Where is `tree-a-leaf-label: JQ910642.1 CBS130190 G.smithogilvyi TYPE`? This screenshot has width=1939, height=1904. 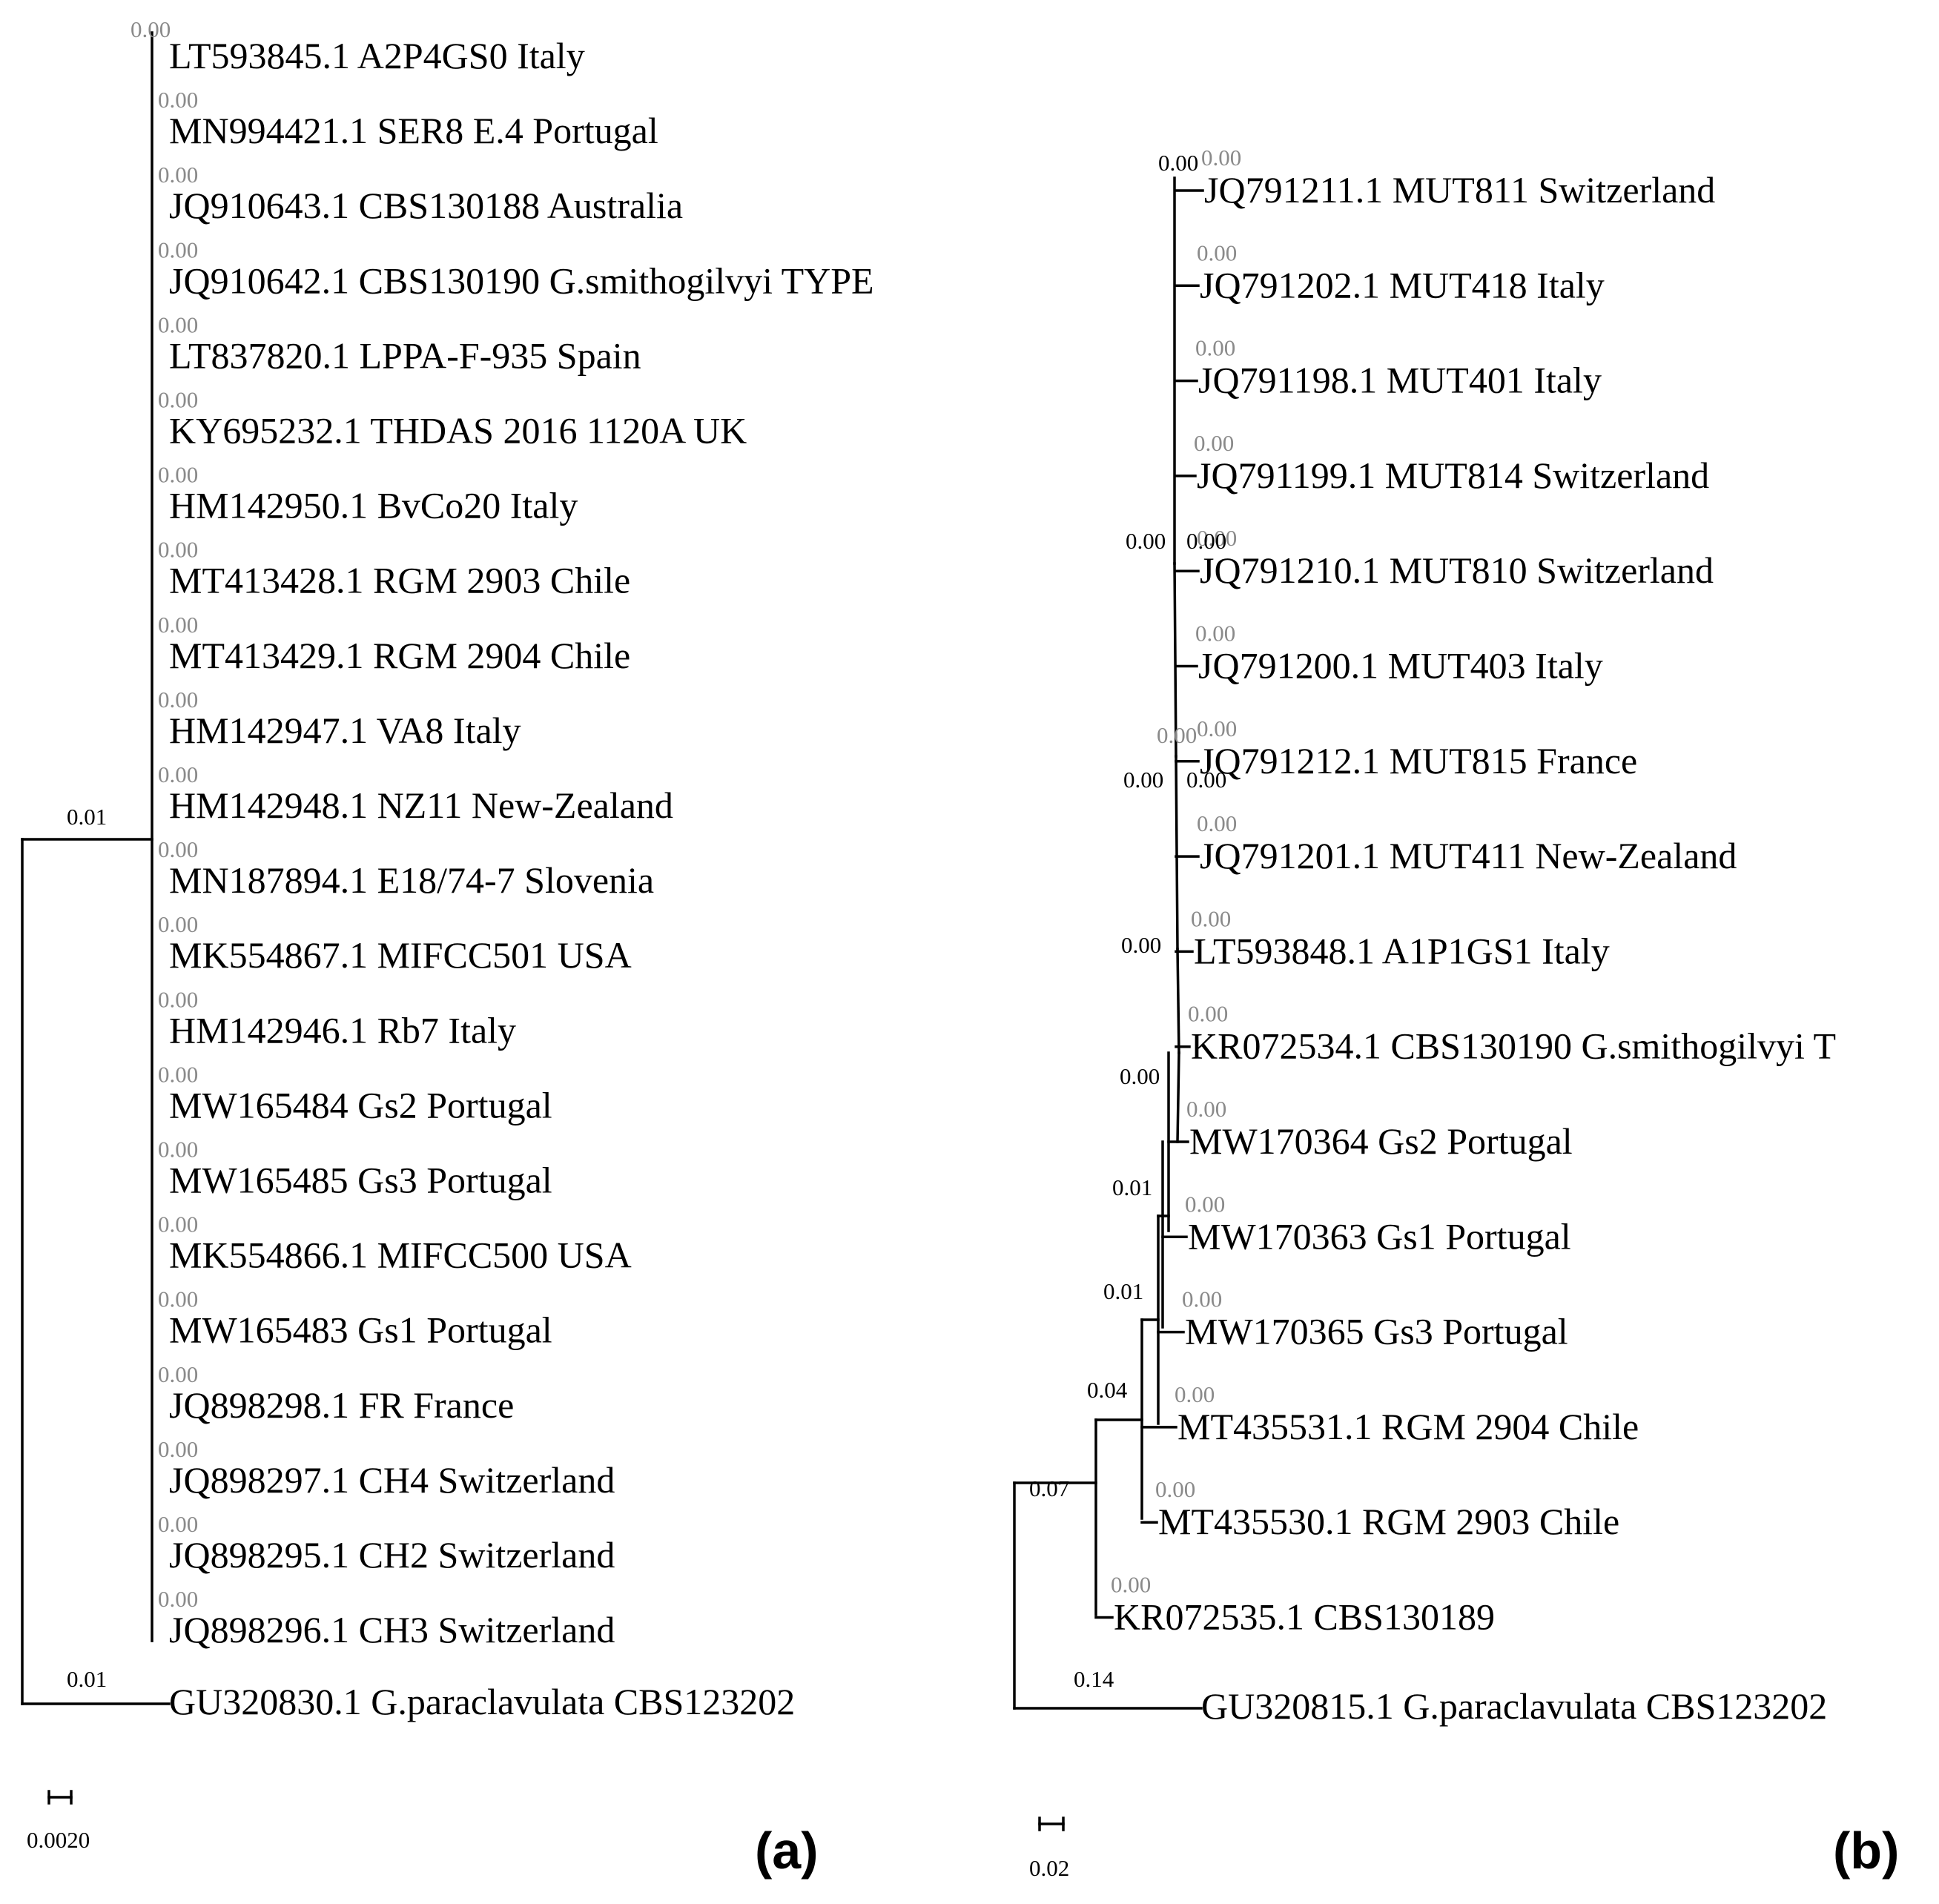 tree-a-leaf-label: JQ910642.1 CBS130190 G.smithogilvyi TYPE is located at coordinates (521, 280).